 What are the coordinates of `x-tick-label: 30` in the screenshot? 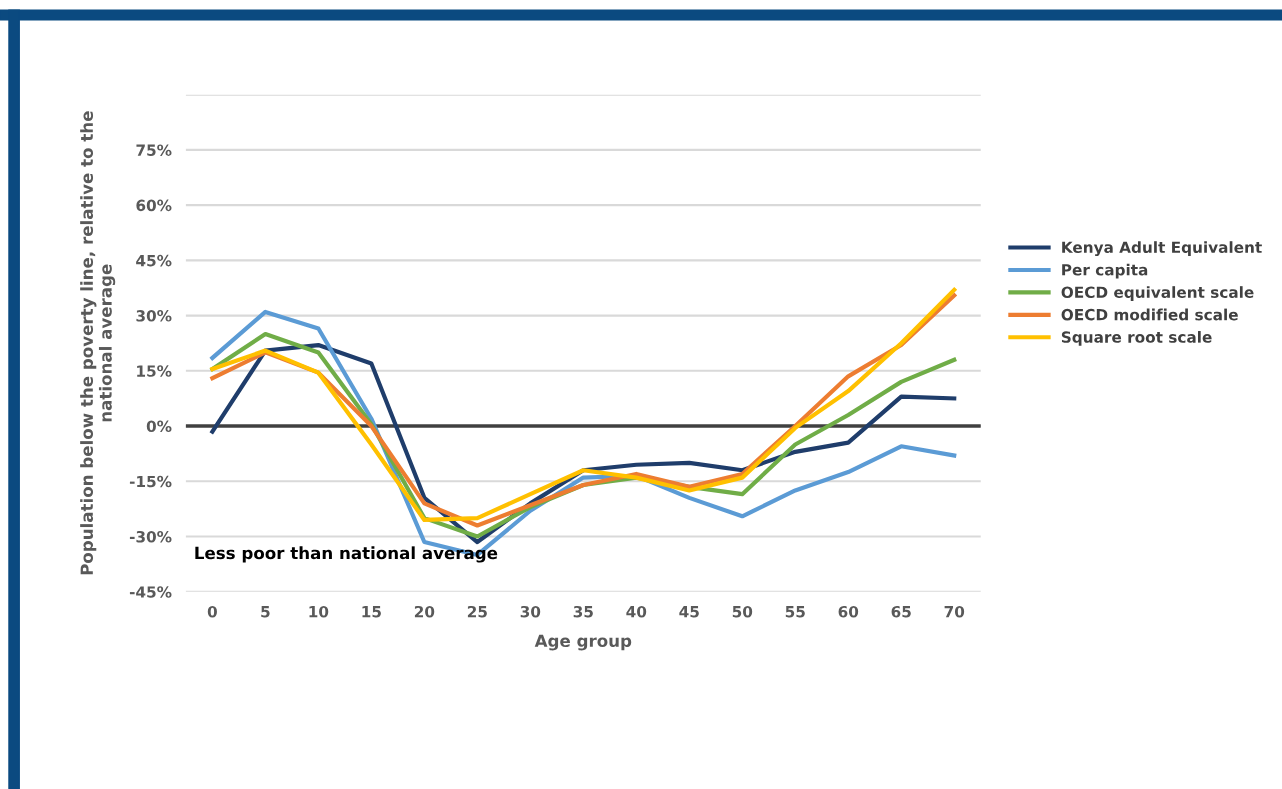 It's located at (530, 611).